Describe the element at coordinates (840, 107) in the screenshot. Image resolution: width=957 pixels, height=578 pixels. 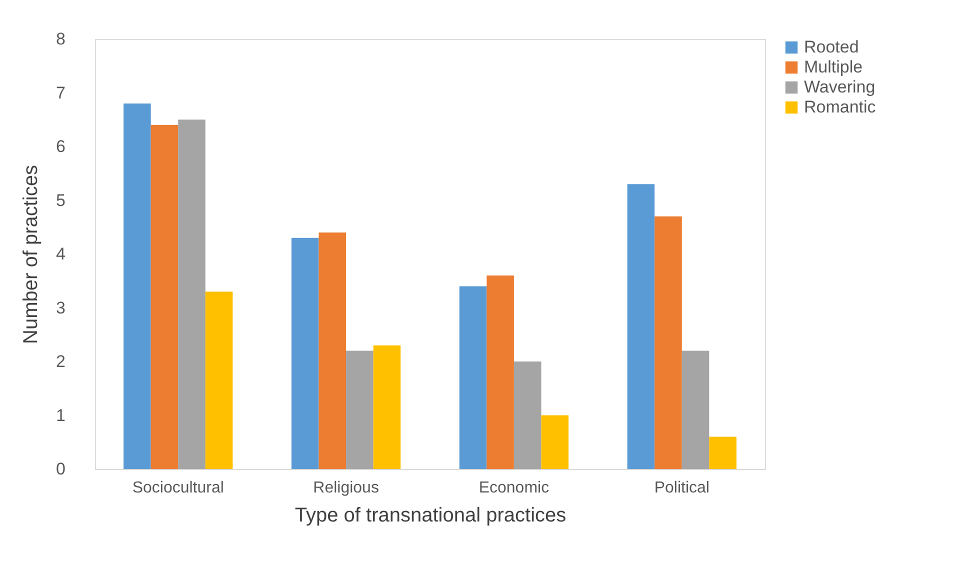
I see `legend-label: Romantic` at that location.